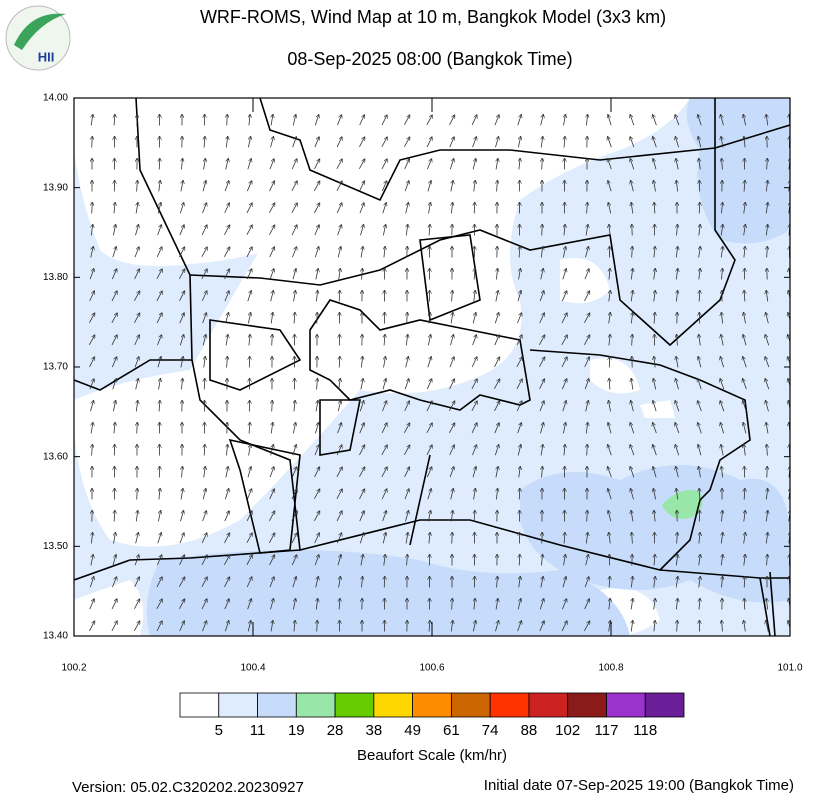 This screenshot has height=800, width=816. Describe the element at coordinates (55, 636) in the screenshot. I see `lat-tick-label: 13.40` at that location.